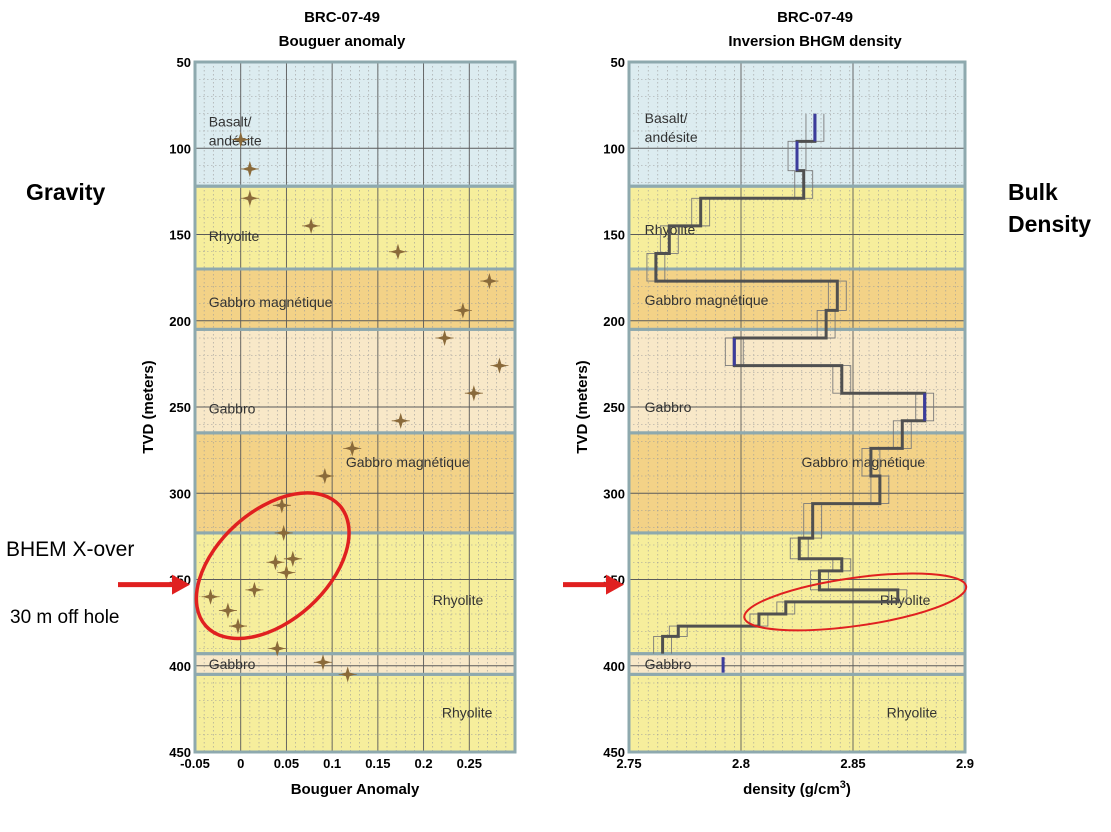 Image resolution: width=1111 pixels, height=832 pixels. I want to click on x-tick-label: 2.8, so click(741, 763).